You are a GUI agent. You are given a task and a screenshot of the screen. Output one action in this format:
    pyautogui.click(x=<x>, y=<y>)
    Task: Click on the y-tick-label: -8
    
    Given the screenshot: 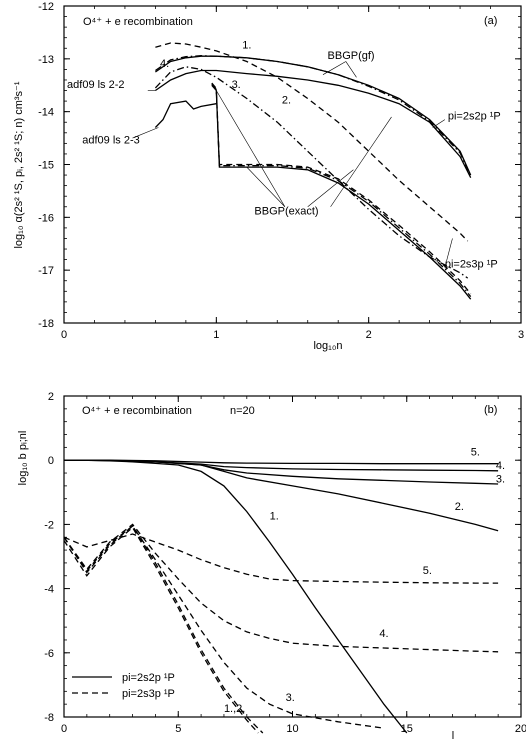 What is the action you would take?
    pyautogui.click(x=49, y=718)
    